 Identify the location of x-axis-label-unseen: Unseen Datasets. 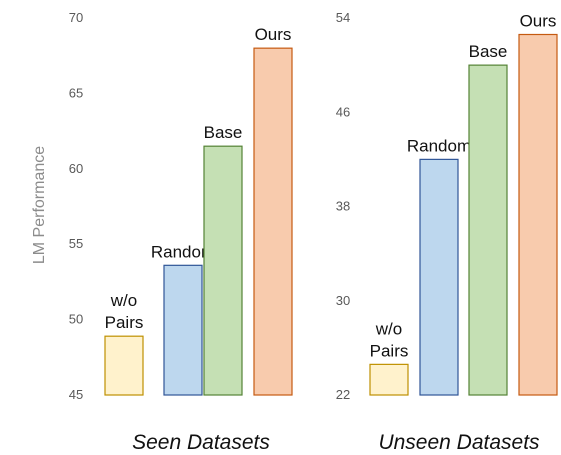
(459, 442).